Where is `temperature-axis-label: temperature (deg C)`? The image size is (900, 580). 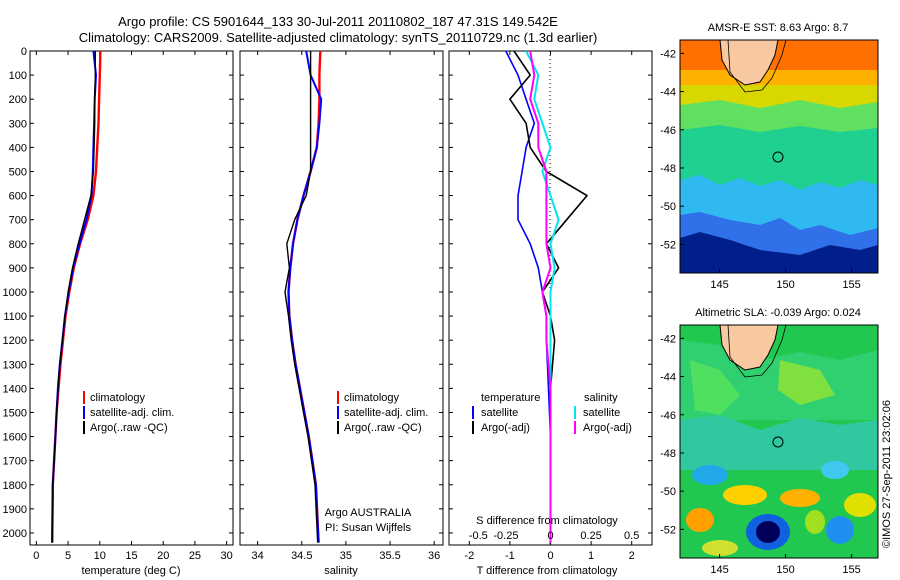
temperature-axis-label: temperature (deg C) is located at coordinates (130, 571).